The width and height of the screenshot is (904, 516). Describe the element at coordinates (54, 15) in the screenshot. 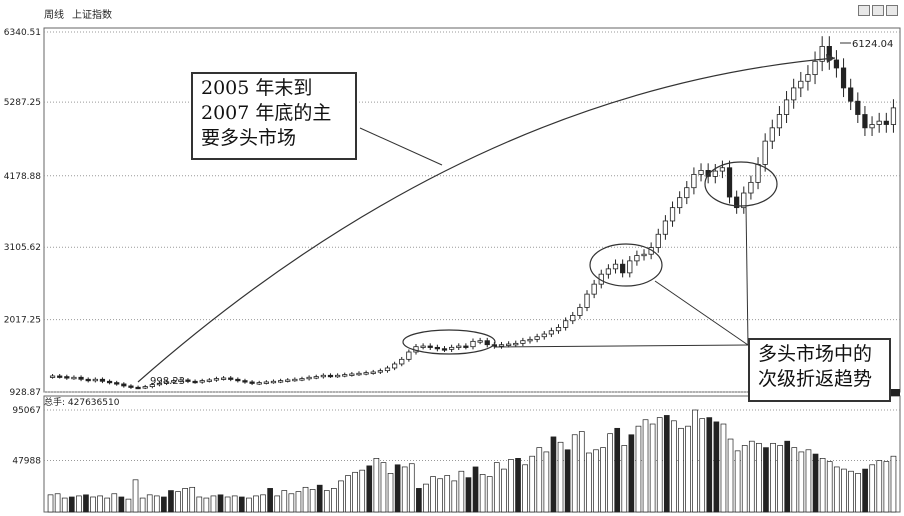

I see `period-label: 周线` at that location.